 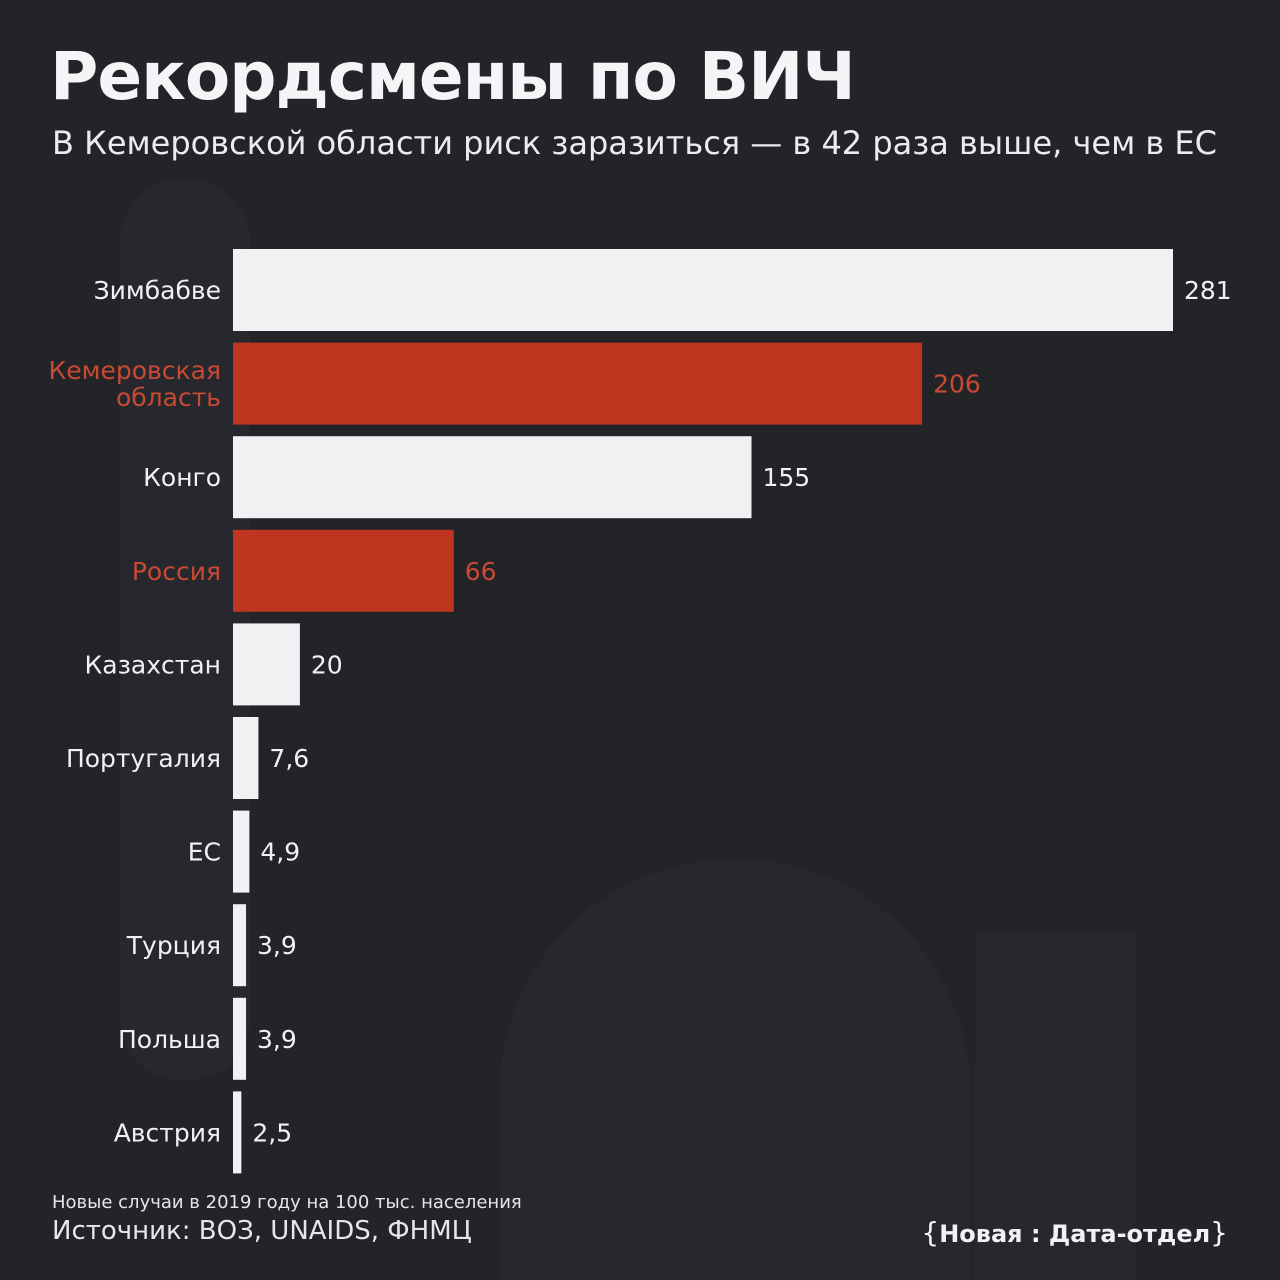 What do you see at coordinates (277, 1039) in the screenshot?
I see `value-label-8: 3,9` at bounding box center [277, 1039].